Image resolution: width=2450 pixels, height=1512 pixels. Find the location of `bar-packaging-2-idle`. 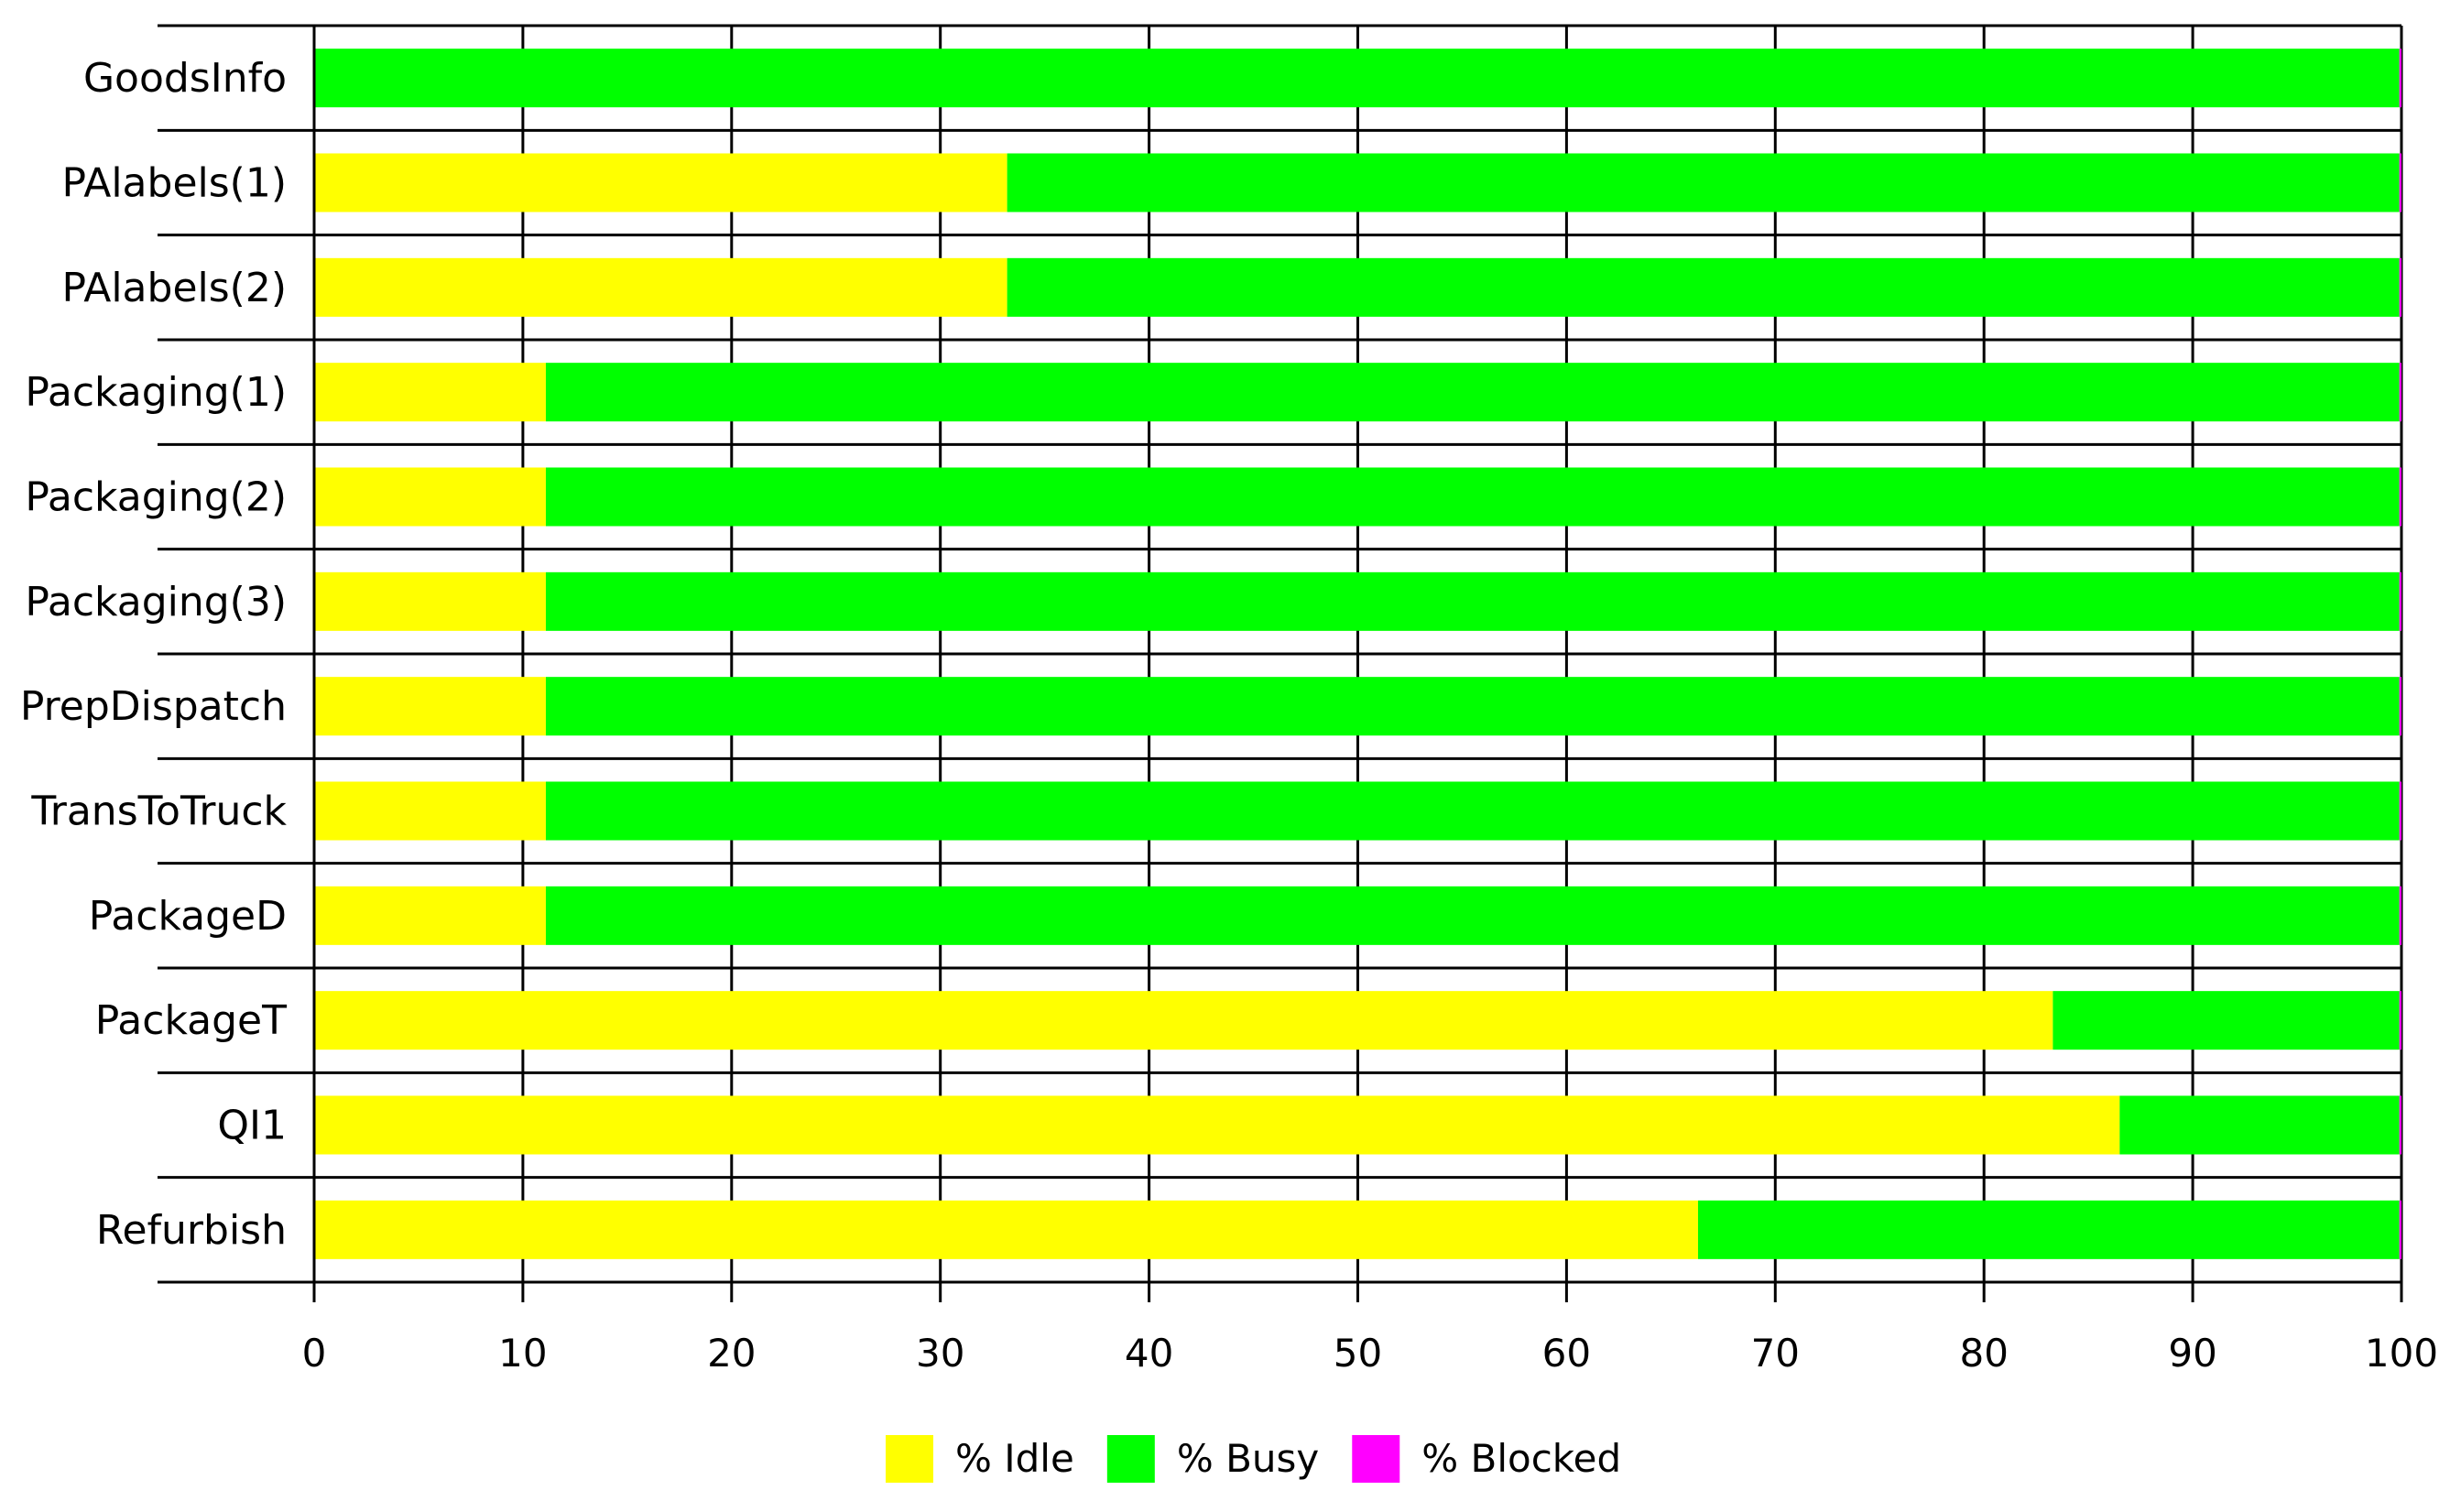

bar-packaging-2-idle is located at coordinates (430, 497).